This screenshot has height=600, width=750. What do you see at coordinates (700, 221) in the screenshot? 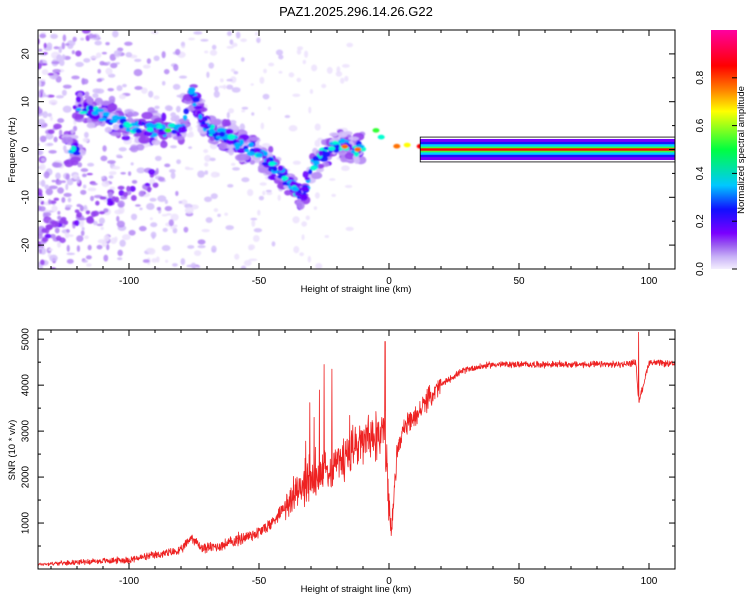
I see `colorbar-tick-label: 0.2` at bounding box center [700, 221].